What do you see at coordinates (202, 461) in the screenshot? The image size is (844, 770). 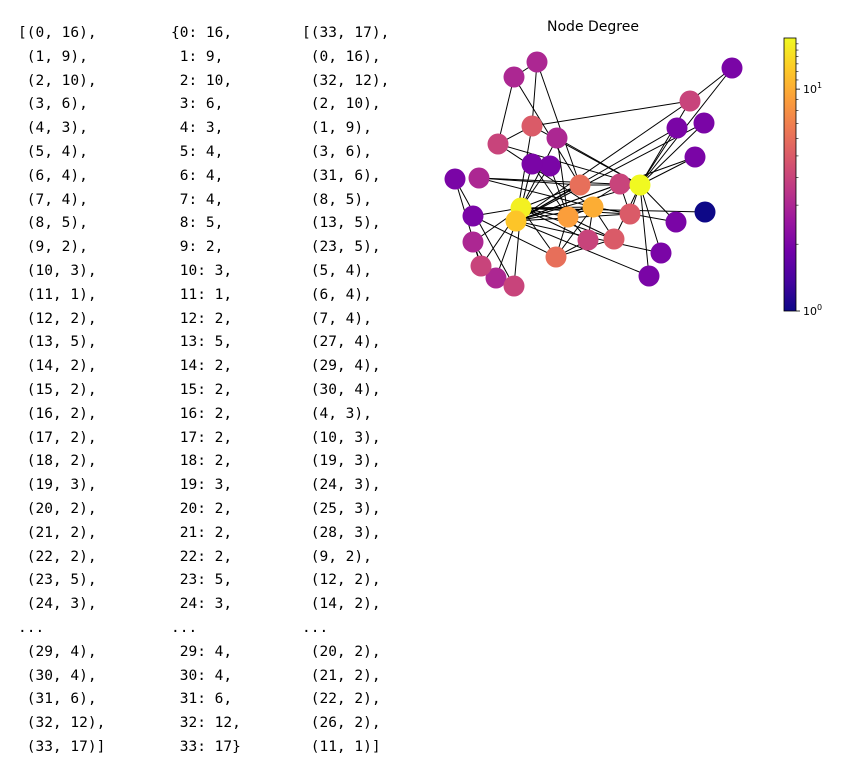 I see `output-line: 18: 2,` at bounding box center [202, 461].